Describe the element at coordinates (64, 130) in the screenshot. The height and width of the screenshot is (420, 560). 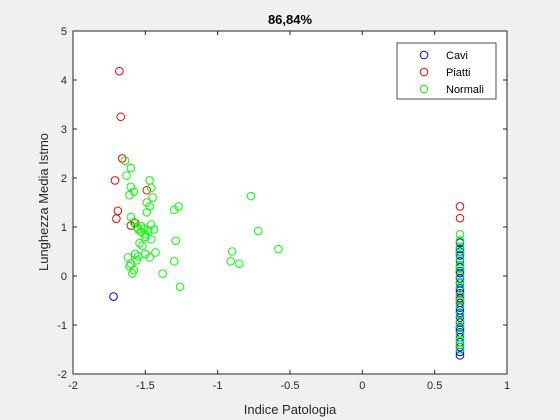
I see `y-tick-label: 3` at that location.